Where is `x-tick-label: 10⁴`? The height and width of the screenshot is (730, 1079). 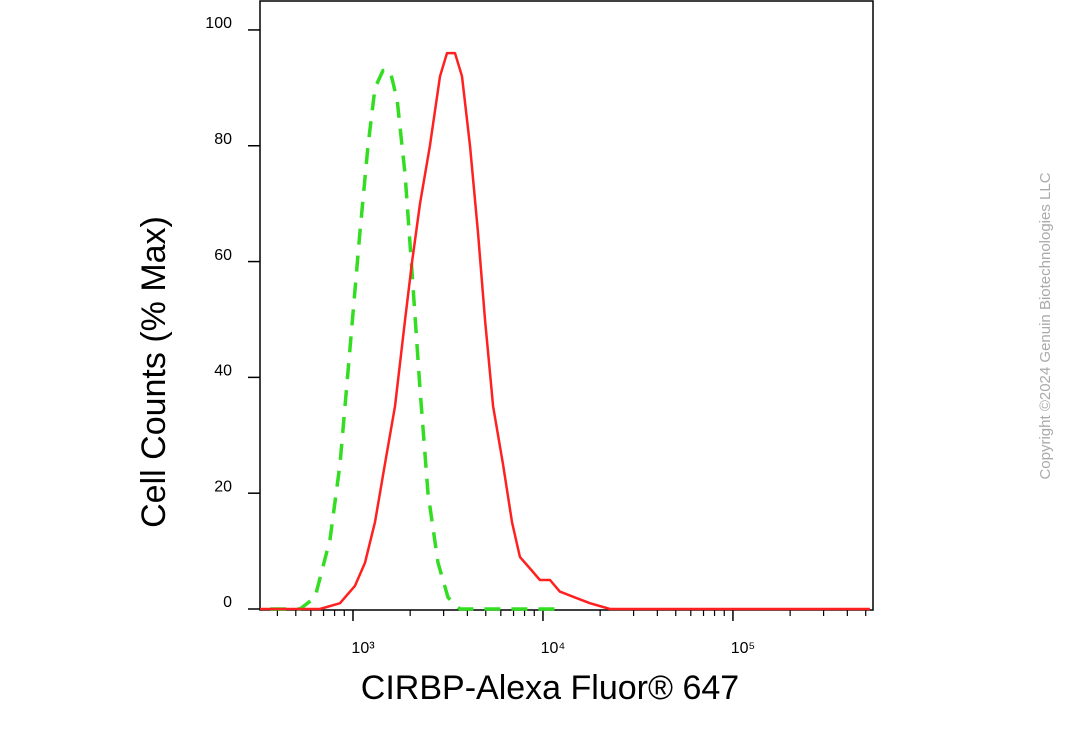
x-tick-label: 10⁴ is located at coordinates (553, 648).